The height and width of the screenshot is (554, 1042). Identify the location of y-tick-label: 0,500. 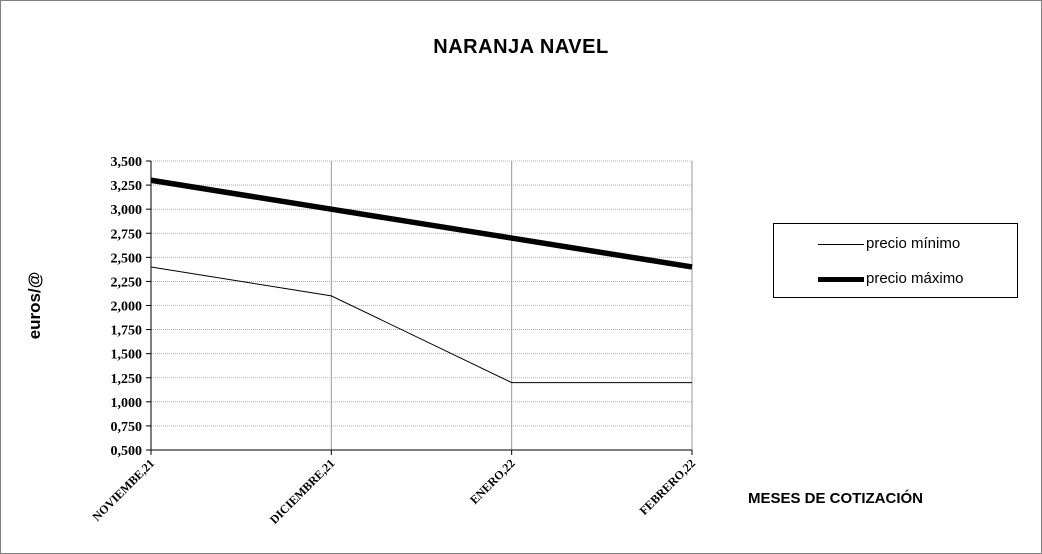
(127, 451).